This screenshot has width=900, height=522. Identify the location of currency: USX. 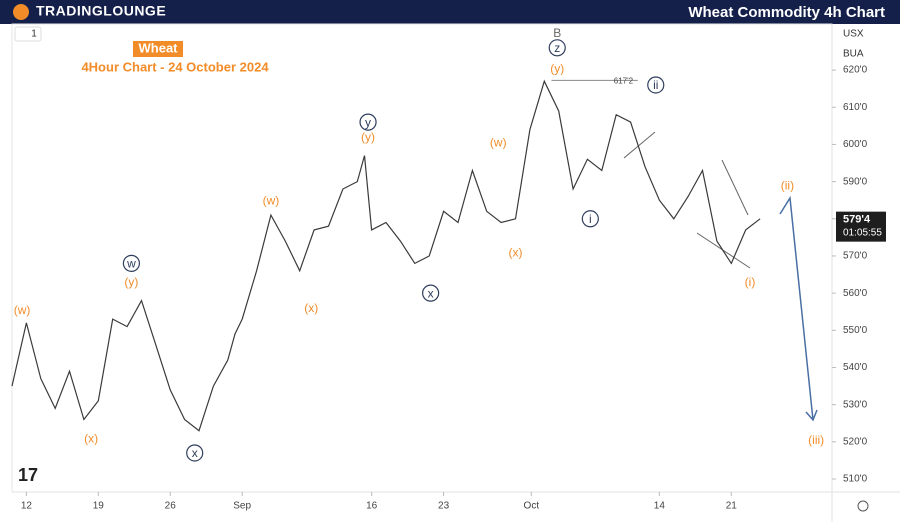
(853, 34).